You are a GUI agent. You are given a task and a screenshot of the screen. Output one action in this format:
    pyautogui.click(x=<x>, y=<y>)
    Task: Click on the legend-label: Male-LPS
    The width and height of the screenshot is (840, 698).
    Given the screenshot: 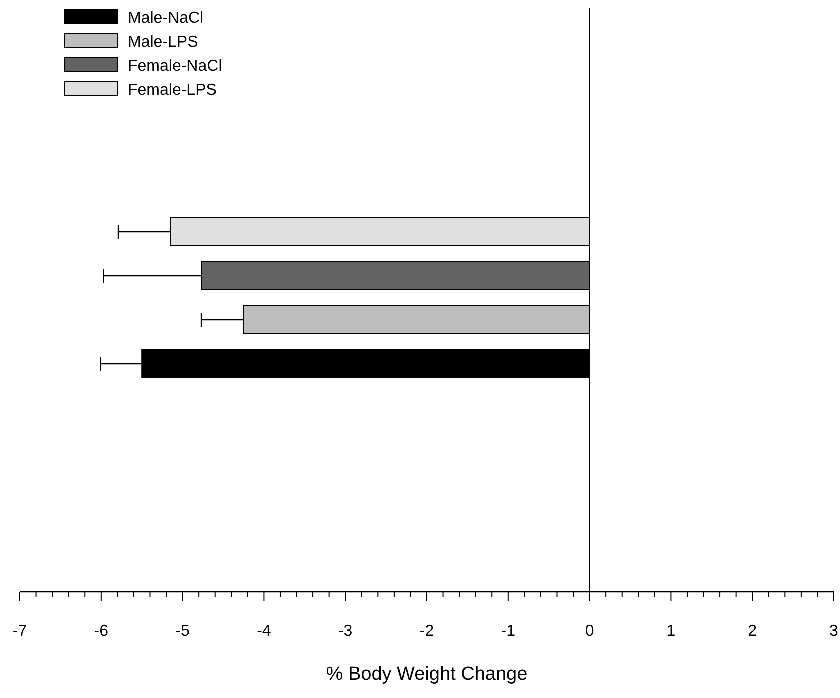 What is the action you would take?
    pyautogui.click(x=163, y=42)
    